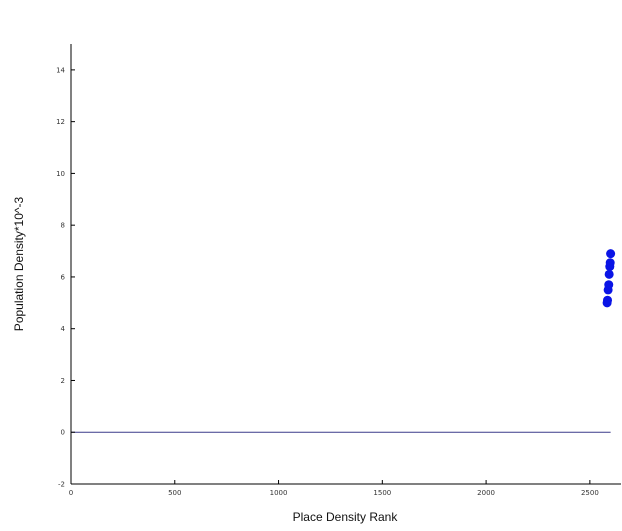 This screenshot has height=531, width=622. What do you see at coordinates (382, 493) in the screenshot?
I see `x-tick-label: 1500` at bounding box center [382, 493].